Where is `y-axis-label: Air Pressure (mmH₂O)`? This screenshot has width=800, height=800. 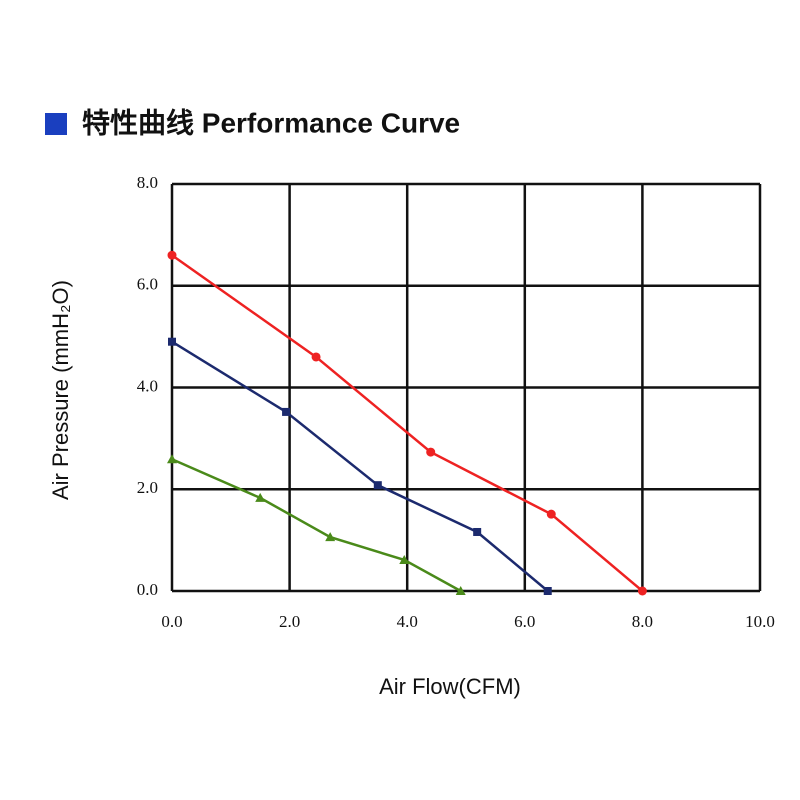 y-axis-label: Air Pressure (mmH₂O) is located at coordinates (60, 390).